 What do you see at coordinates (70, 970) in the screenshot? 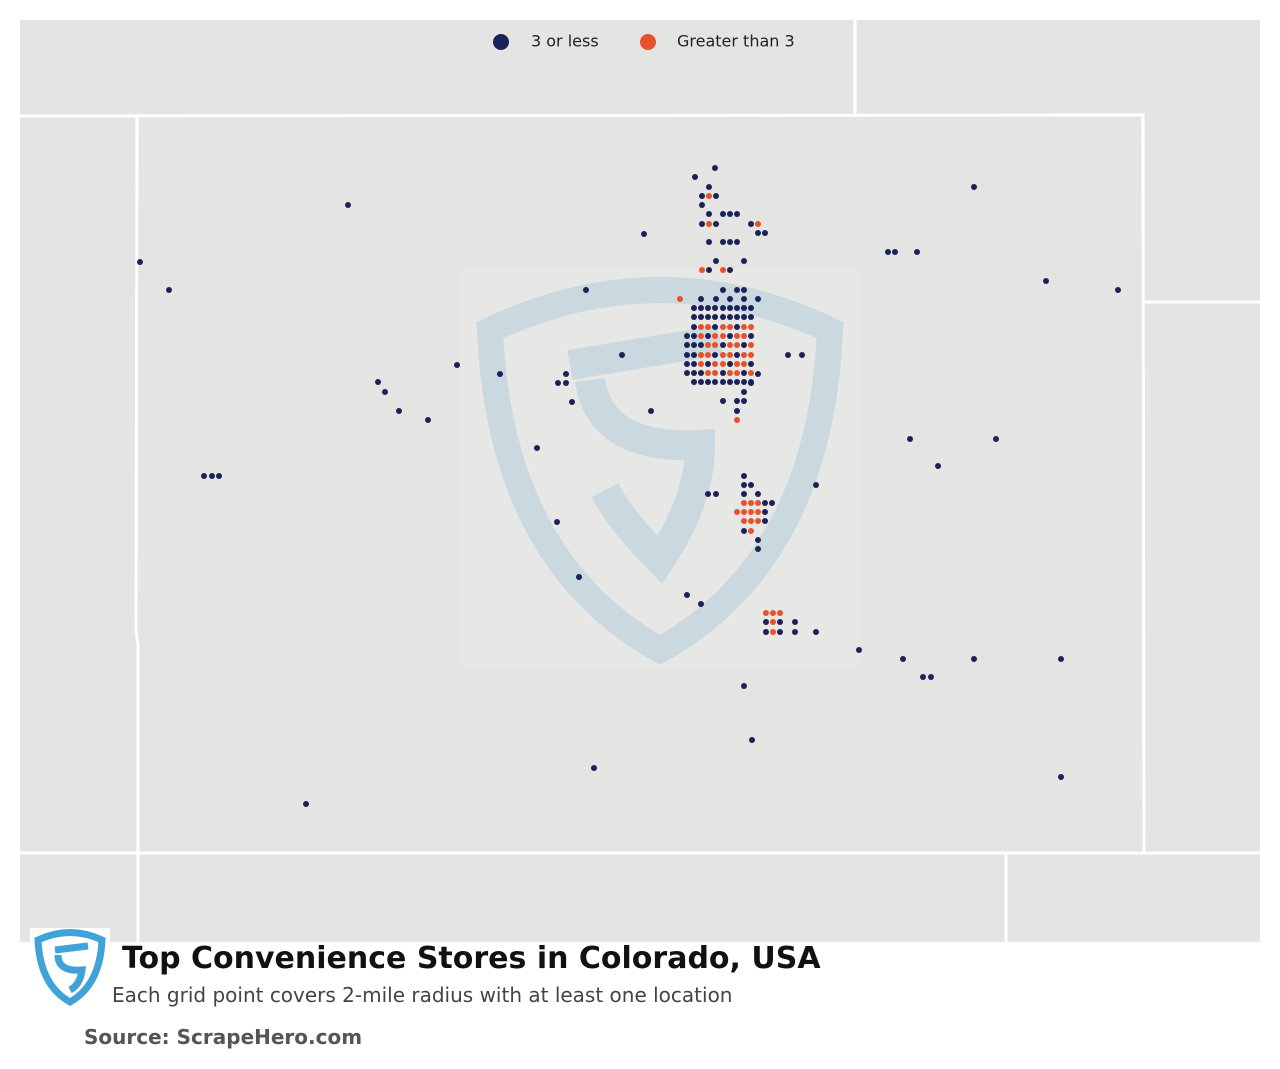
I see `logo` at bounding box center [70, 970].